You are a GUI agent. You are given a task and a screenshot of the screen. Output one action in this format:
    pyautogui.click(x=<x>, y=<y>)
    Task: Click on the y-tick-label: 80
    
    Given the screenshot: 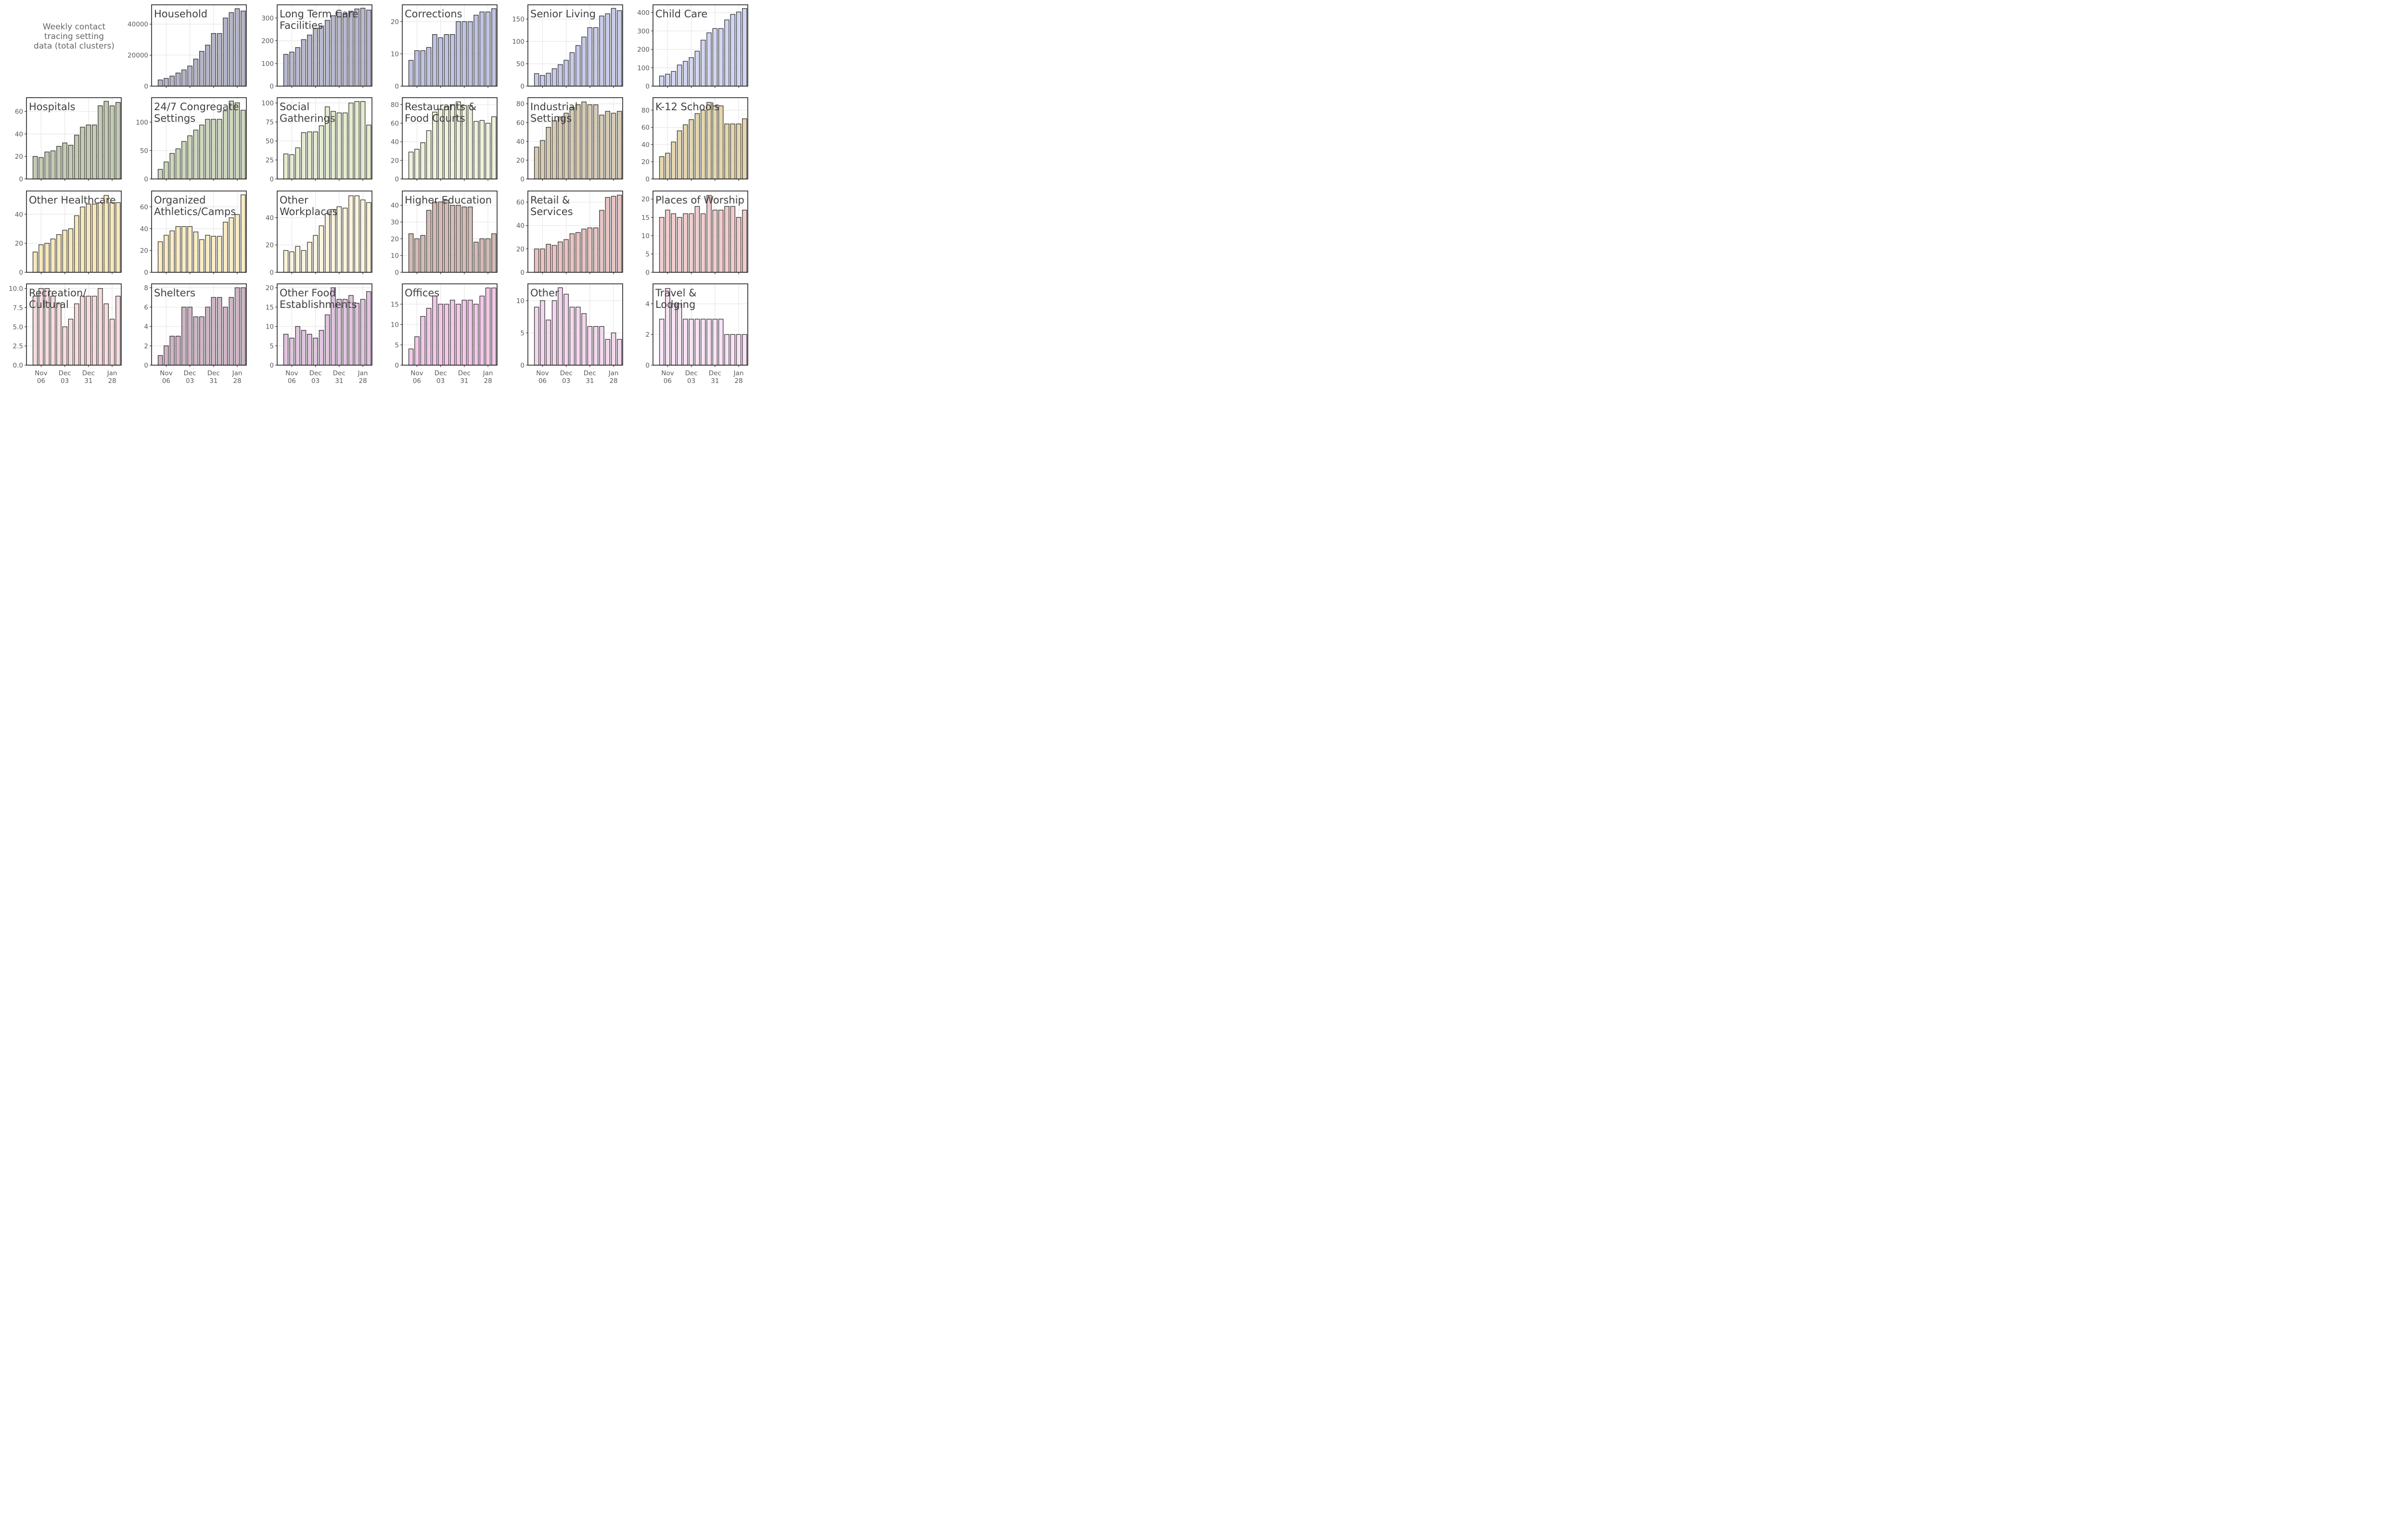 What is the action you would take?
    pyautogui.click(x=646, y=111)
    